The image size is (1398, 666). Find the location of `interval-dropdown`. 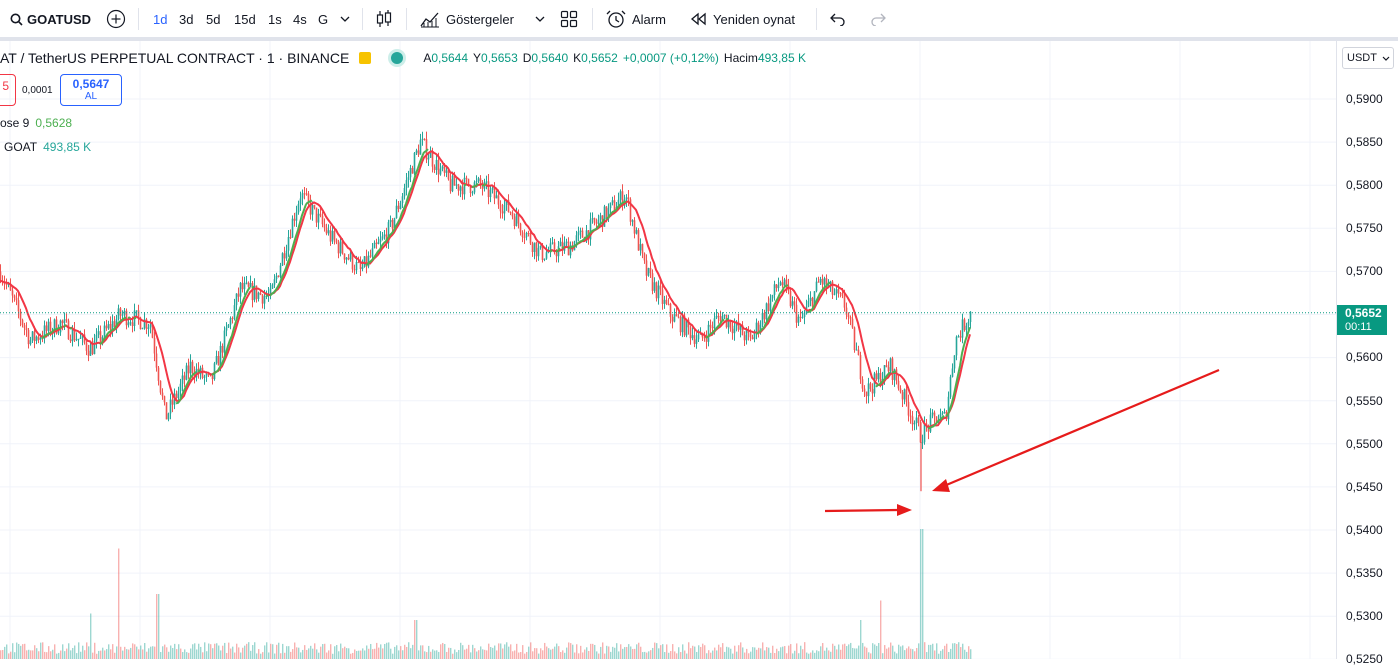

interval-dropdown is located at coordinates (345, 19).